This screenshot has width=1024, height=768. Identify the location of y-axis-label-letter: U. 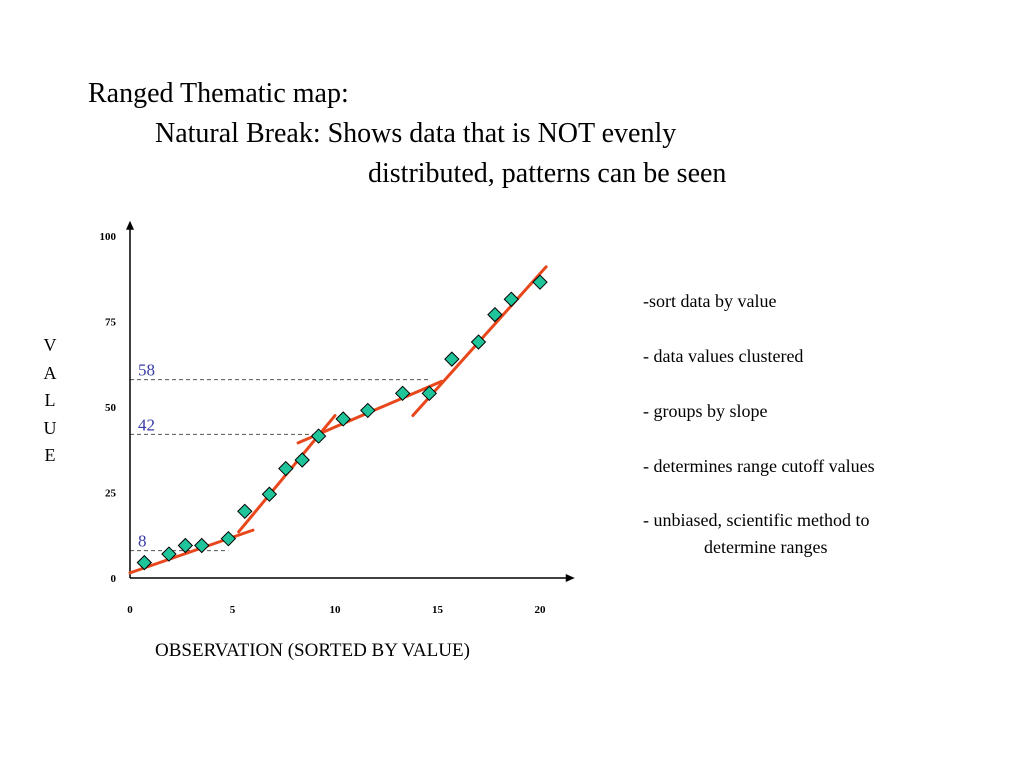
(50, 427).